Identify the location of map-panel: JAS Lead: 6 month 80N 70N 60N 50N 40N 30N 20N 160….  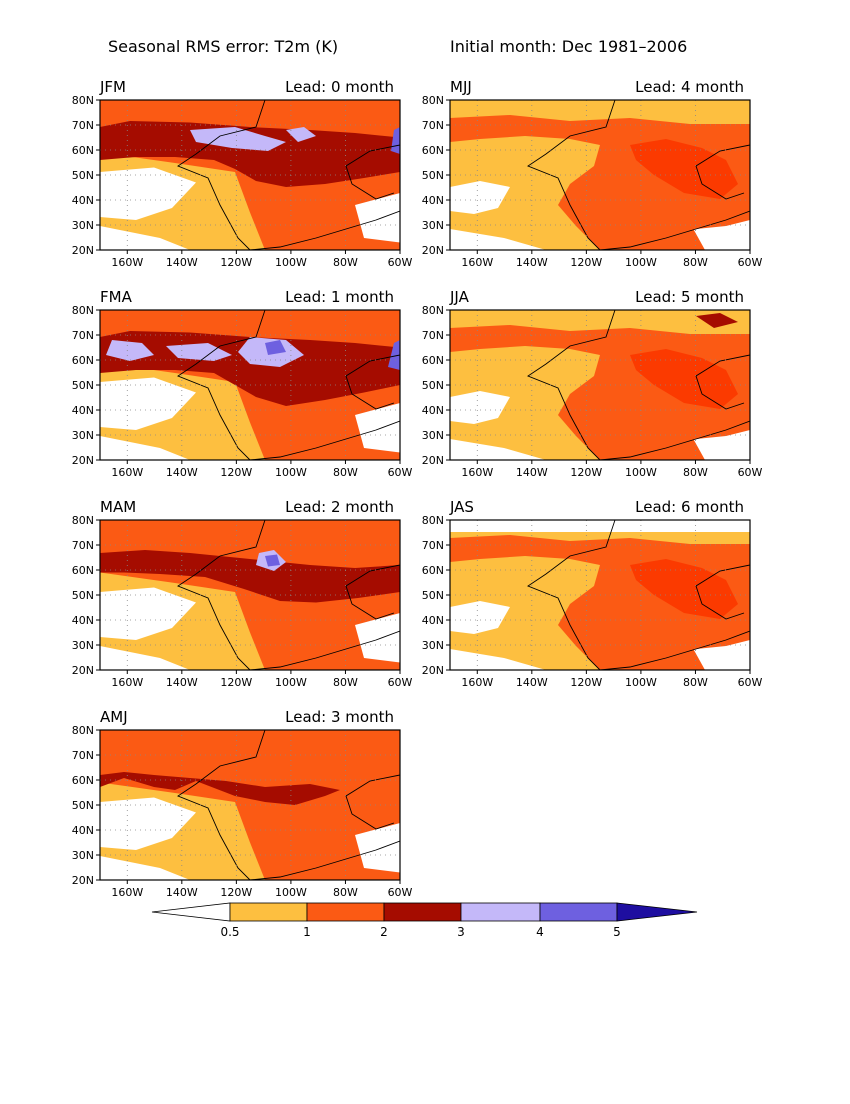
(592, 593).